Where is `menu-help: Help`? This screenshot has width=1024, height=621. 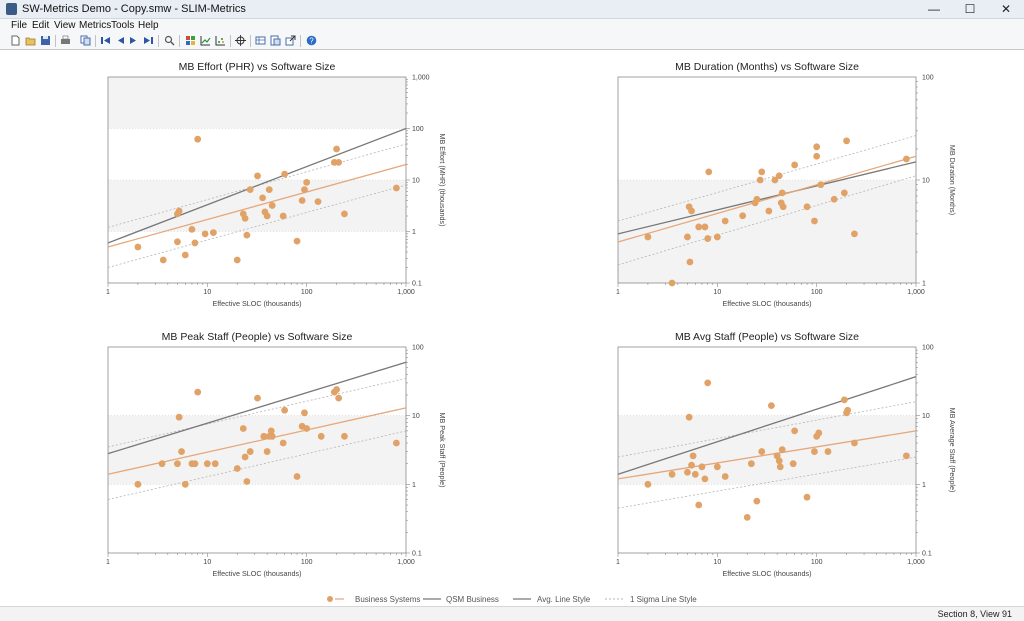 menu-help: Help is located at coordinates (148, 25).